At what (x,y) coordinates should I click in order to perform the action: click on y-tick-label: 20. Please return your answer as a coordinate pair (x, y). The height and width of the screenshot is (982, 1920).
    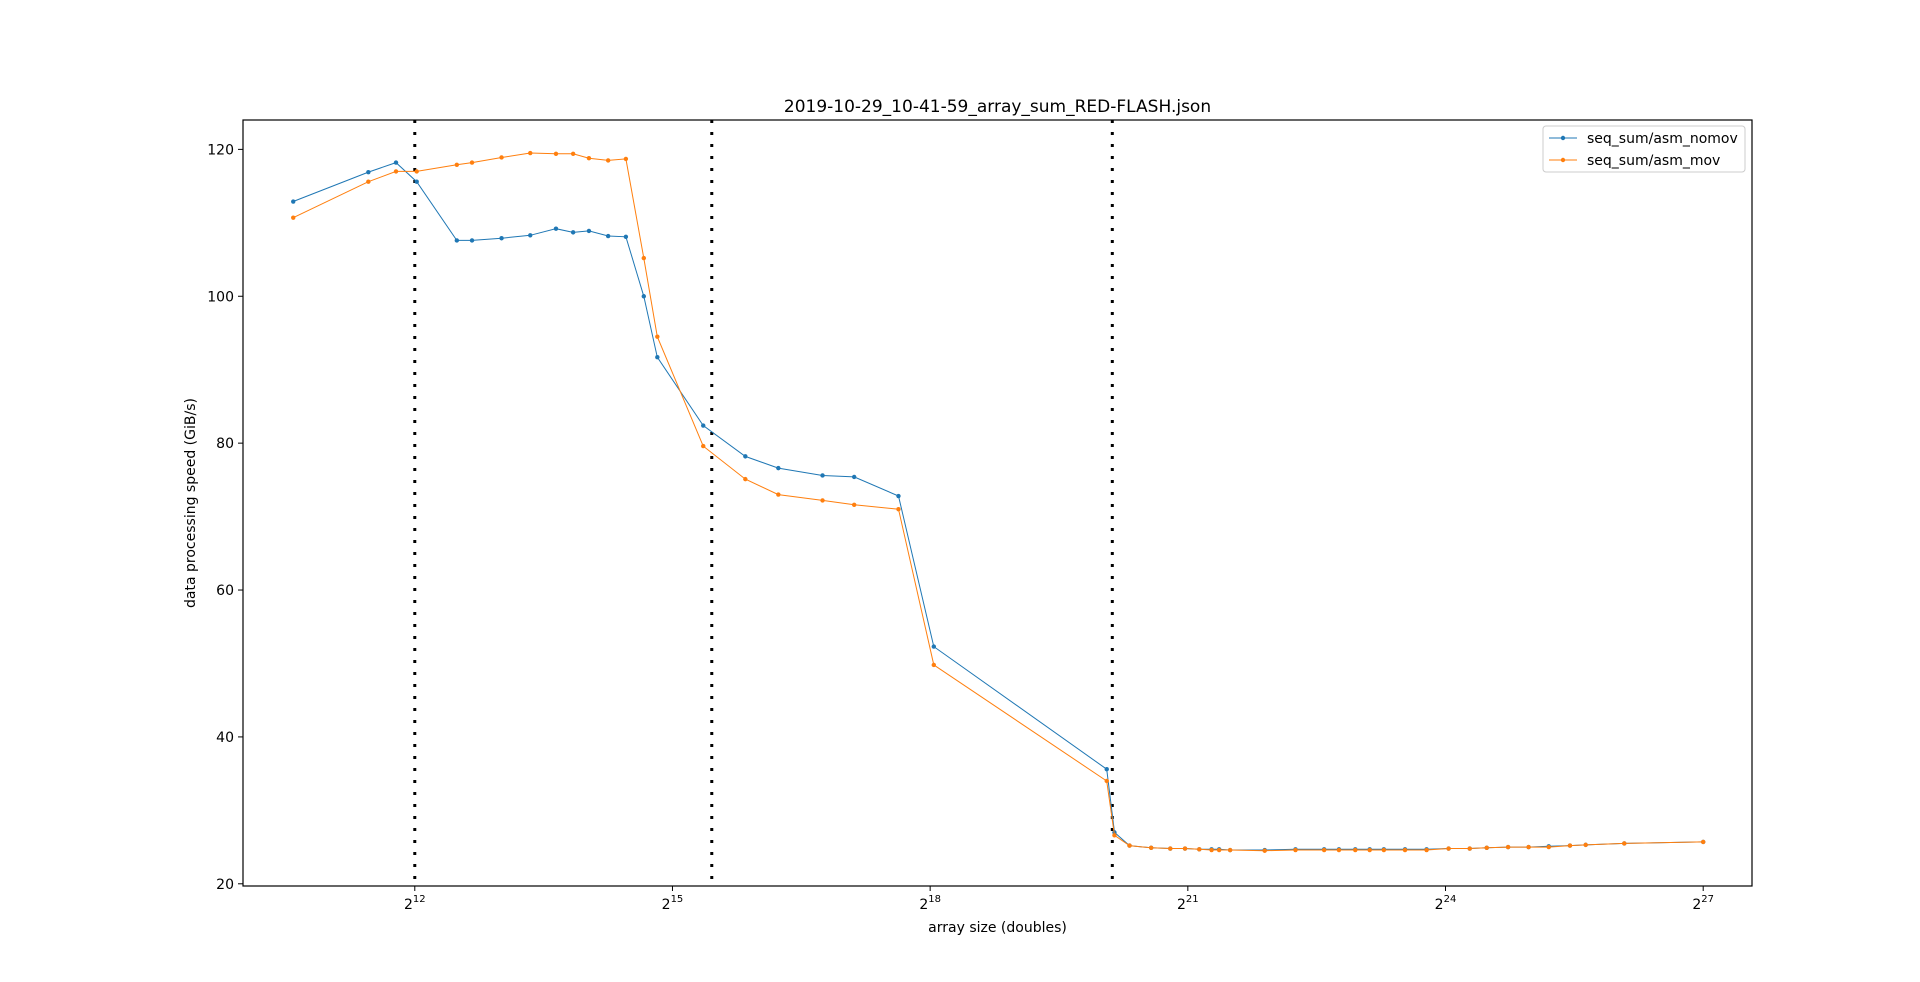
    Looking at the image, I should click on (225, 885).